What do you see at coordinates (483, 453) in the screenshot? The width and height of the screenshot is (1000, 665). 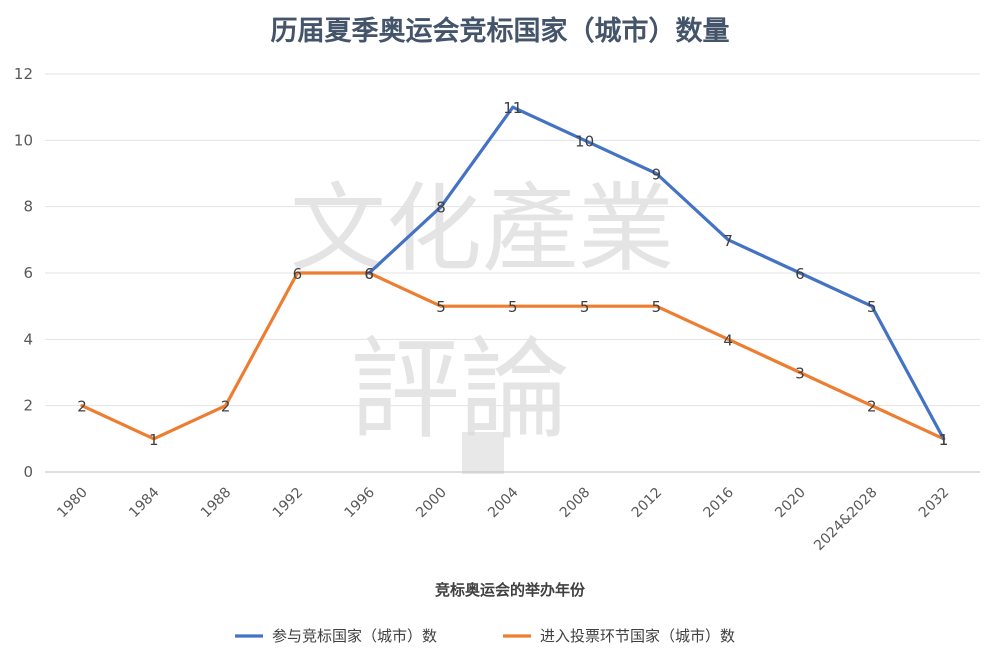 I see `watermark-seal` at bounding box center [483, 453].